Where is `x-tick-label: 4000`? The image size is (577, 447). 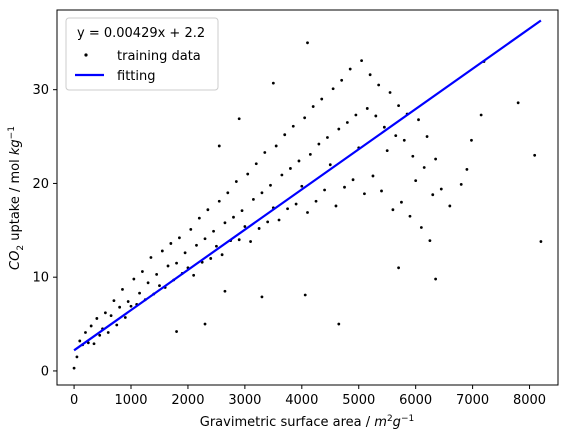 x-tick-label: 4000 is located at coordinates (301, 400).